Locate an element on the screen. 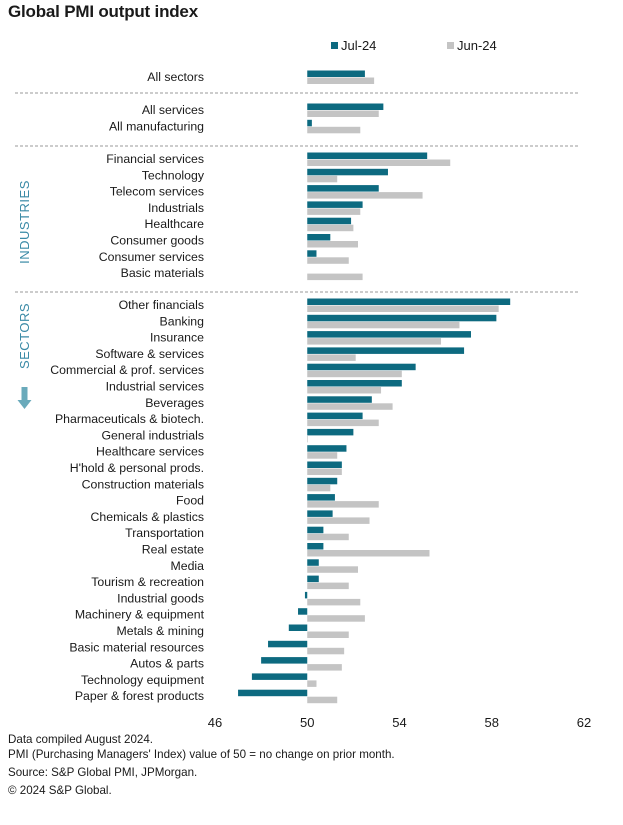 This screenshot has height=825, width=623. legend-item-jun: Jun-24 is located at coordinates (472, 45).